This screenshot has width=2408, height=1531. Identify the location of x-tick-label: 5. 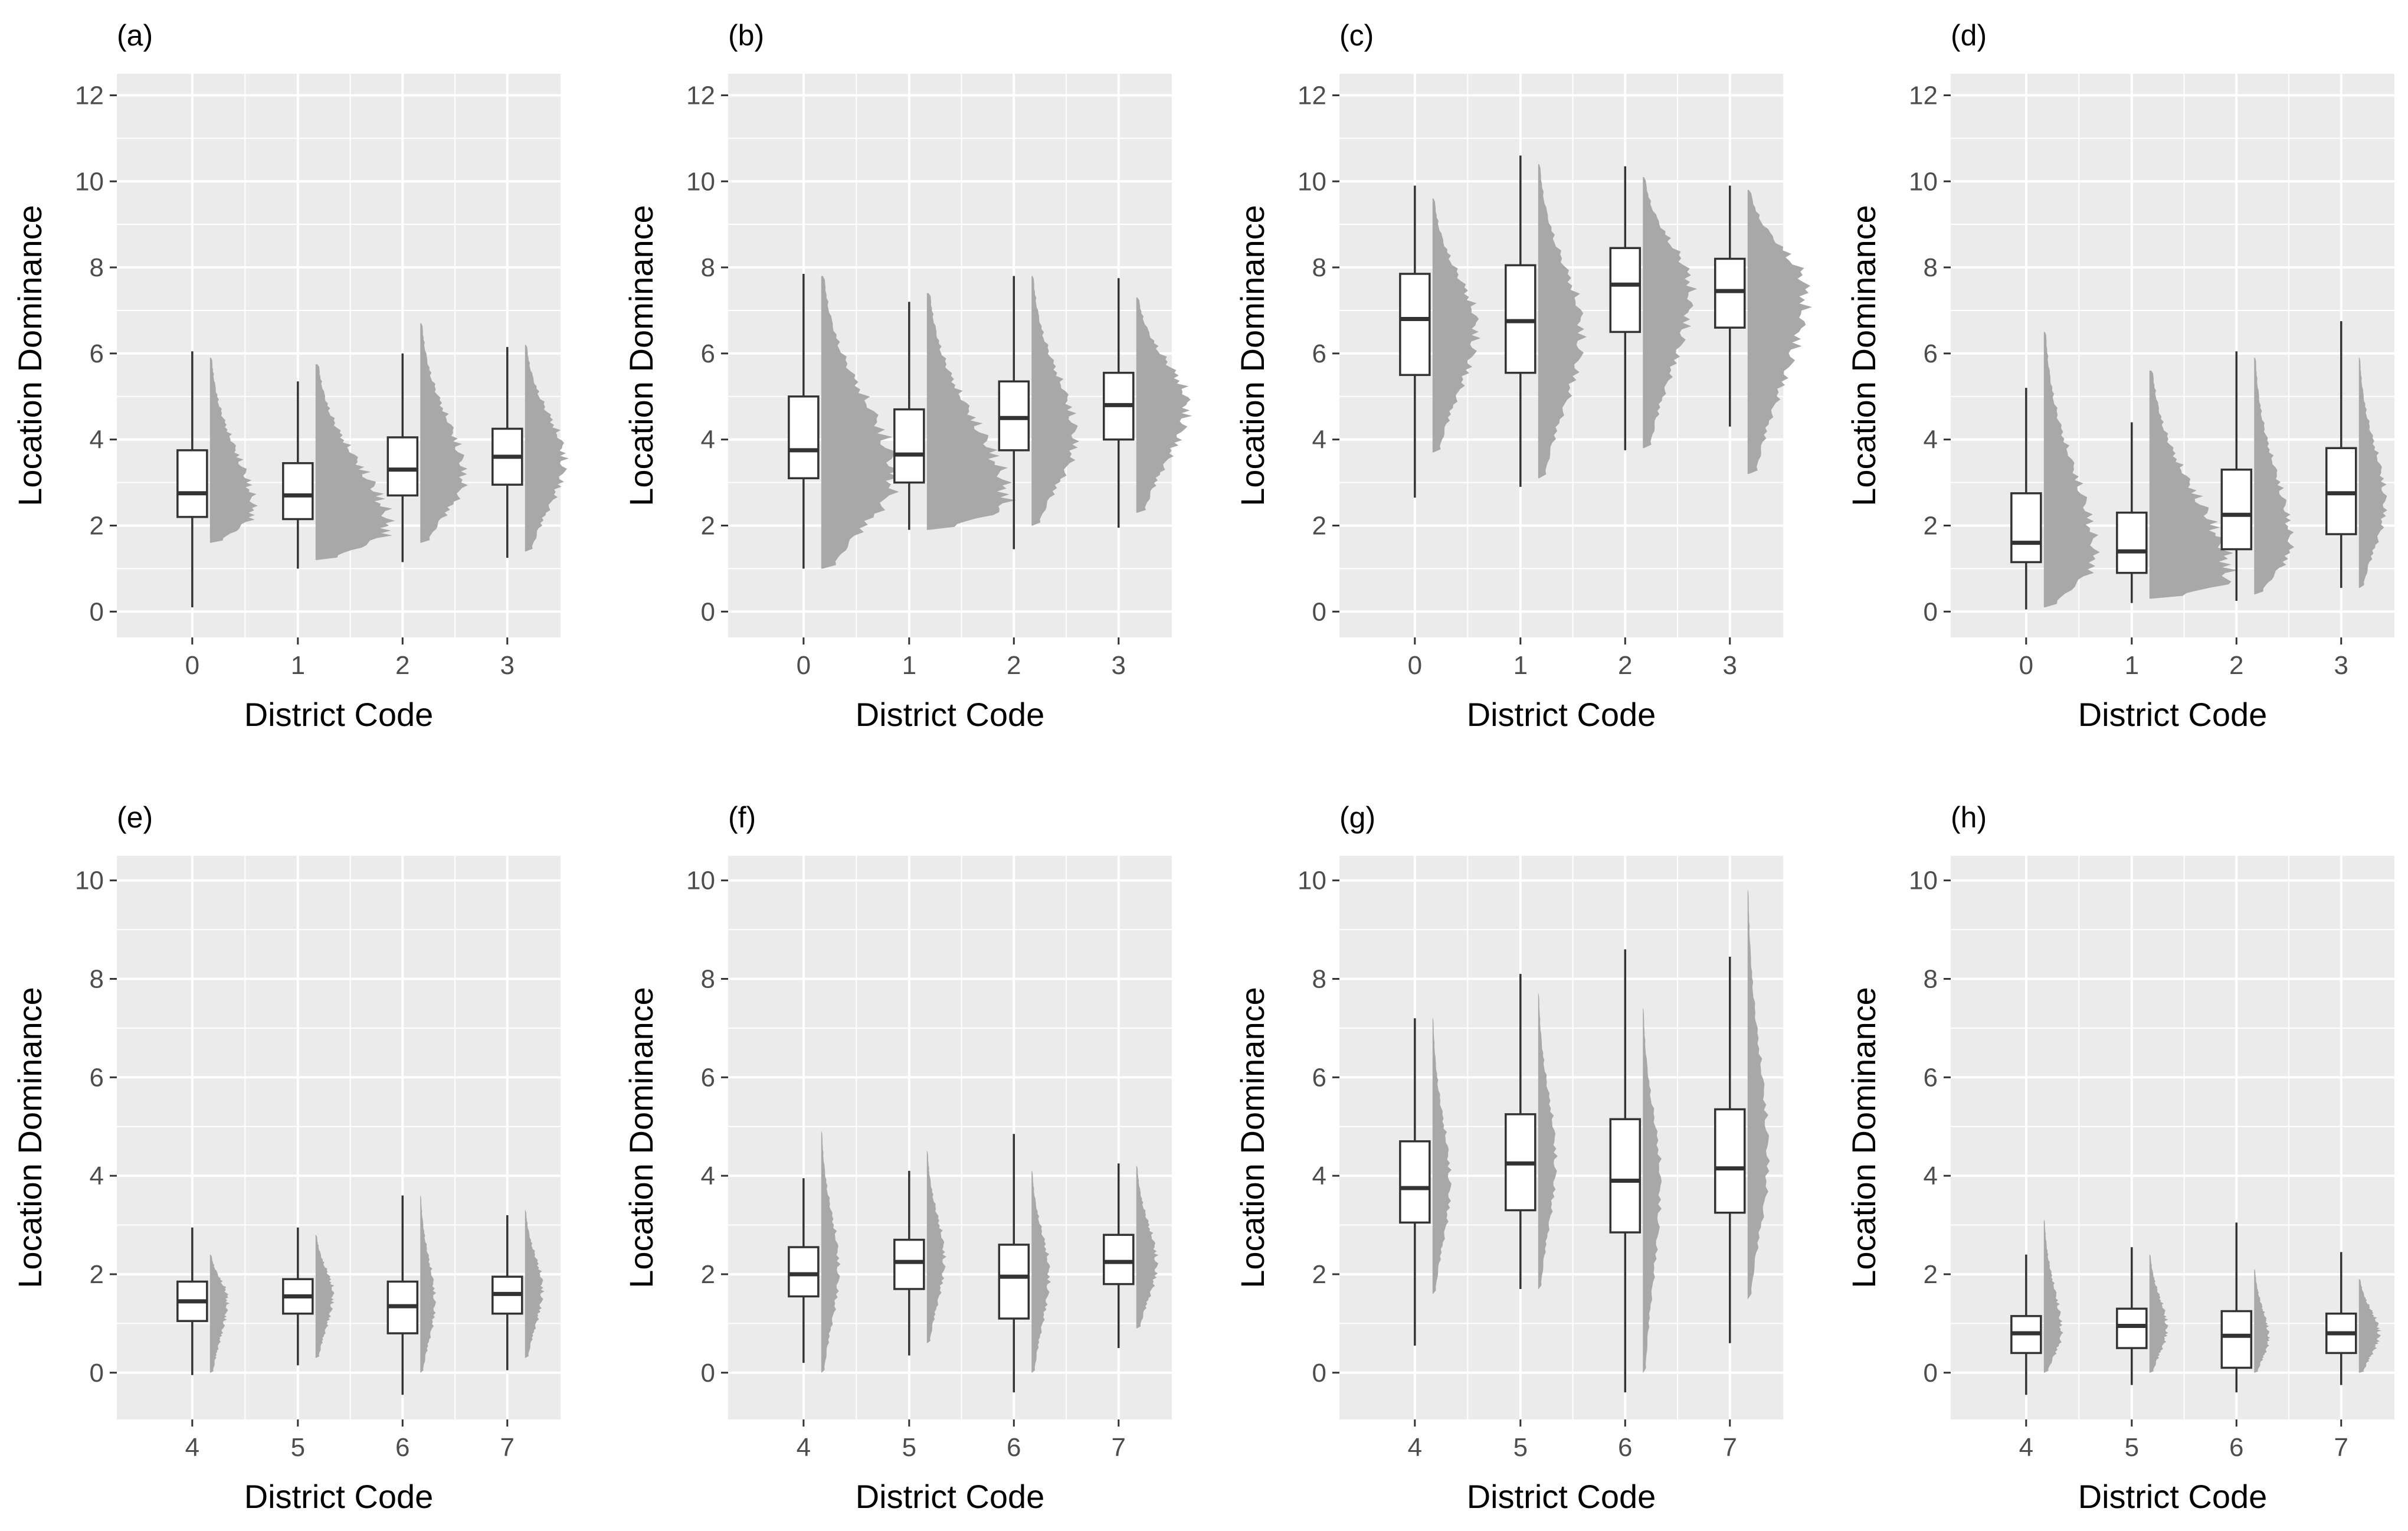
(2132, 1447).